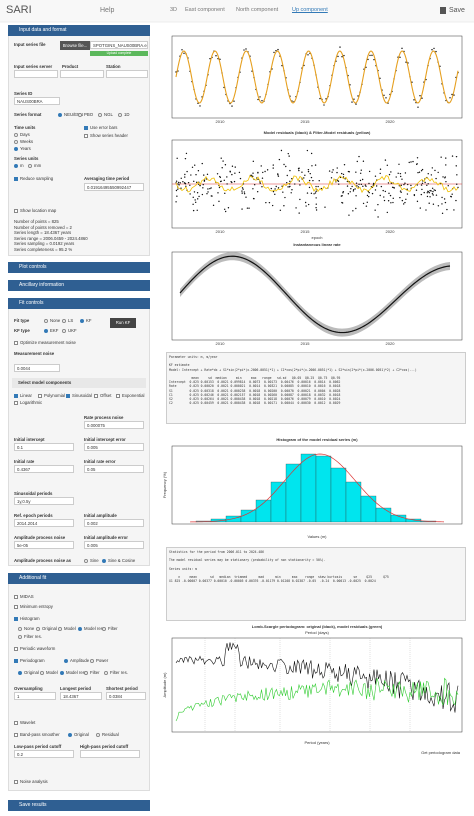 This screenshot has height=816, width=474. I want to click on checkbox-label: Wavelet, so click(28, 722).